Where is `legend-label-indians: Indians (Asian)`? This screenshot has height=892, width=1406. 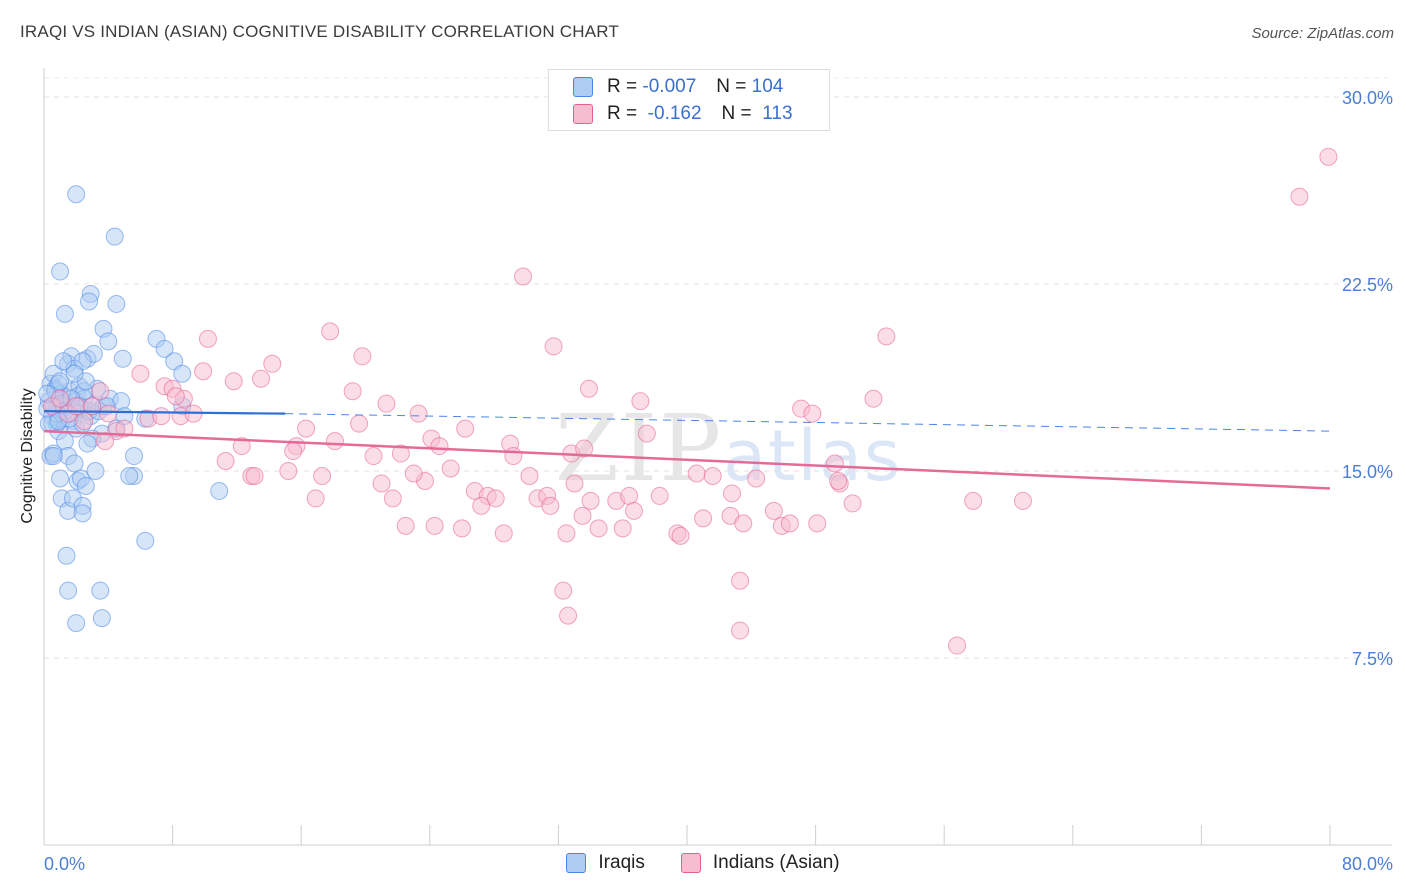
legend-label-indians: Indians (Asian) is located at coordinates (776, 862).